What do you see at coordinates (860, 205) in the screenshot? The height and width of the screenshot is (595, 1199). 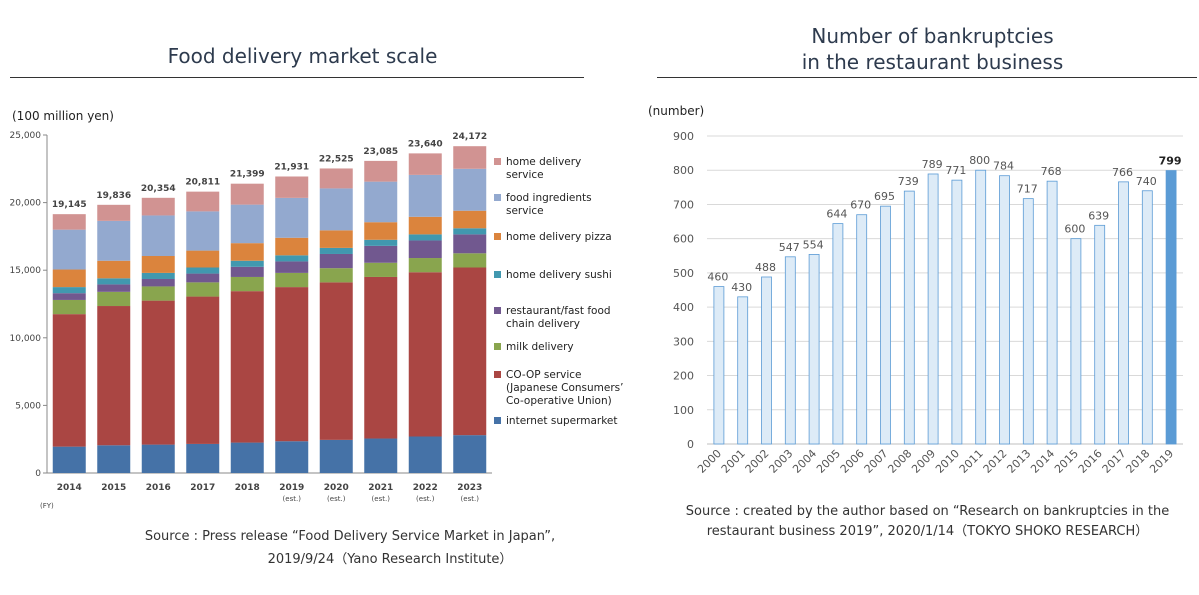 I see `bankruptcy-value-label: 670` at bounding box center [860, 205].